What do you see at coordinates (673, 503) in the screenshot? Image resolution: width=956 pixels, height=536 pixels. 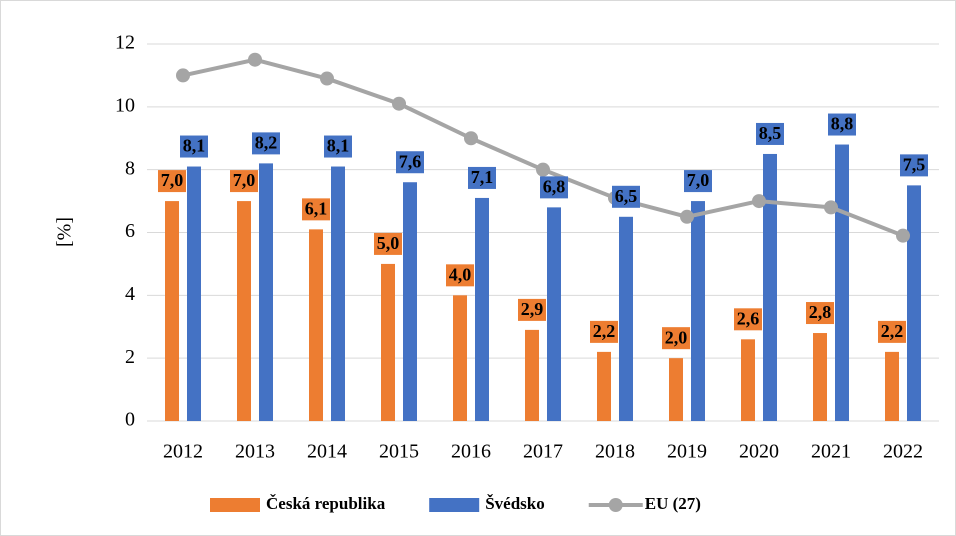 I see `legend-label: EU (27)` at bounding box center [673, 503].